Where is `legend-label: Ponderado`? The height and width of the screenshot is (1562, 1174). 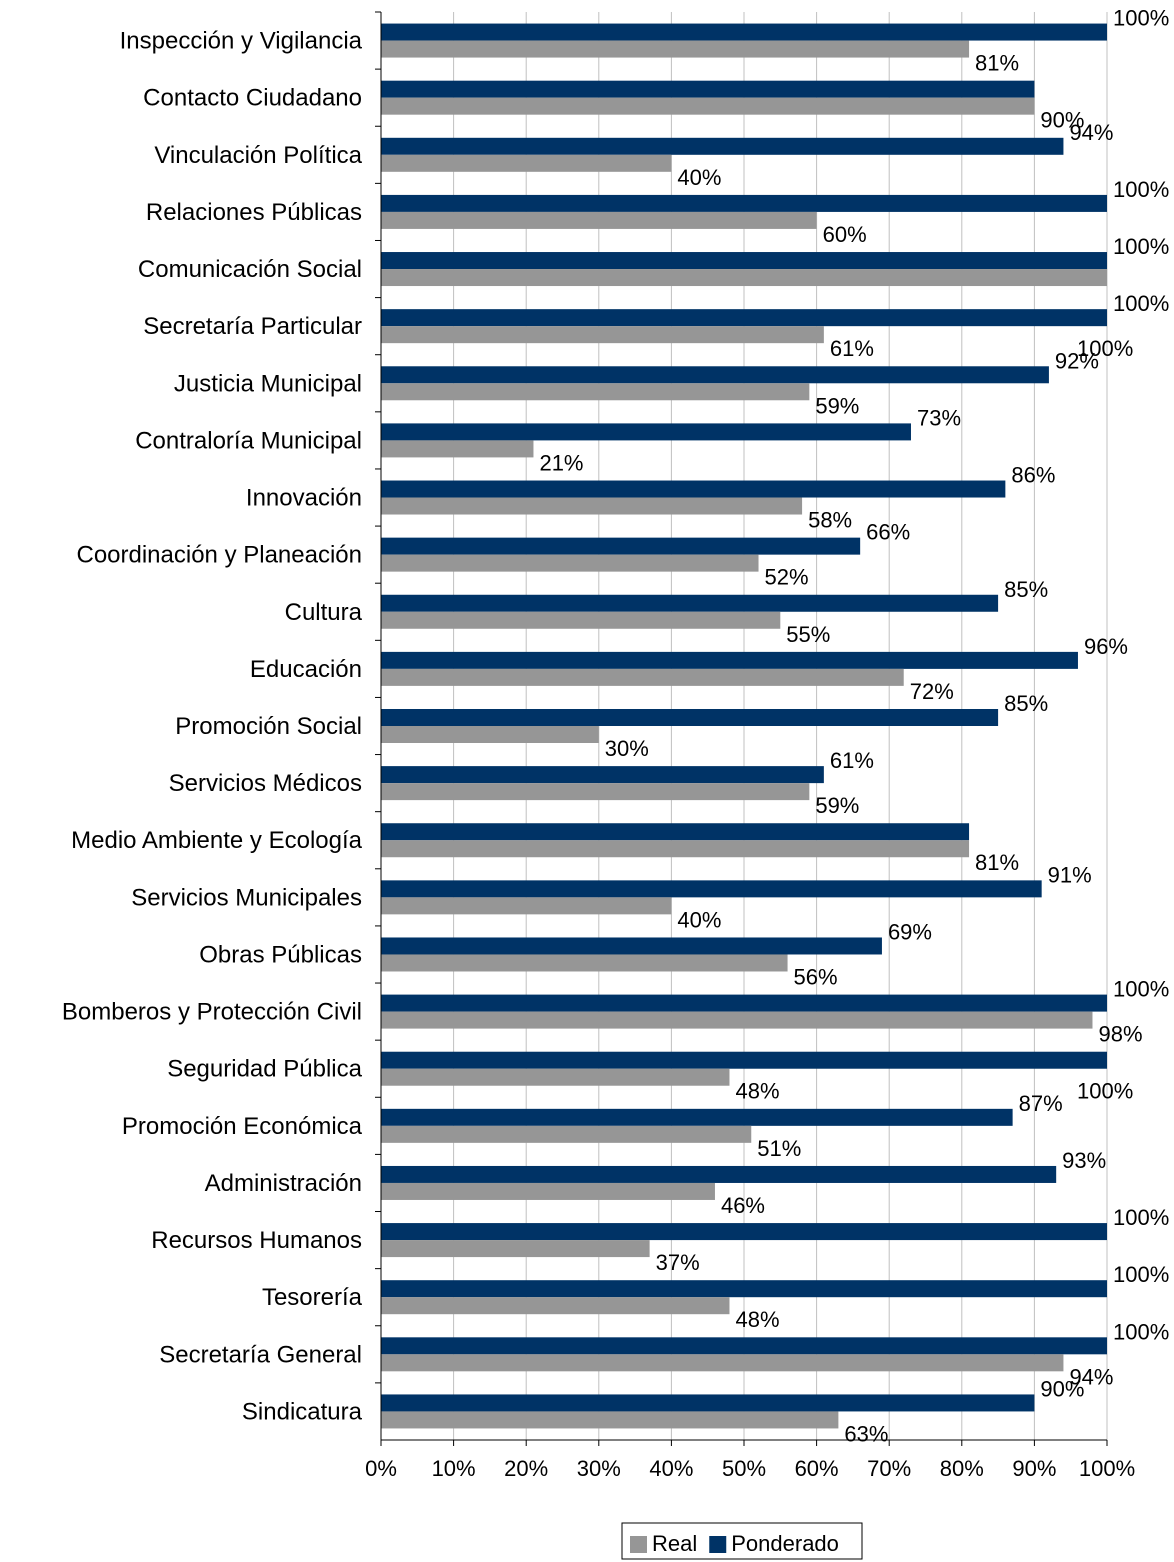
legend-label: Ponderado is located at coordinates (785, 1543).